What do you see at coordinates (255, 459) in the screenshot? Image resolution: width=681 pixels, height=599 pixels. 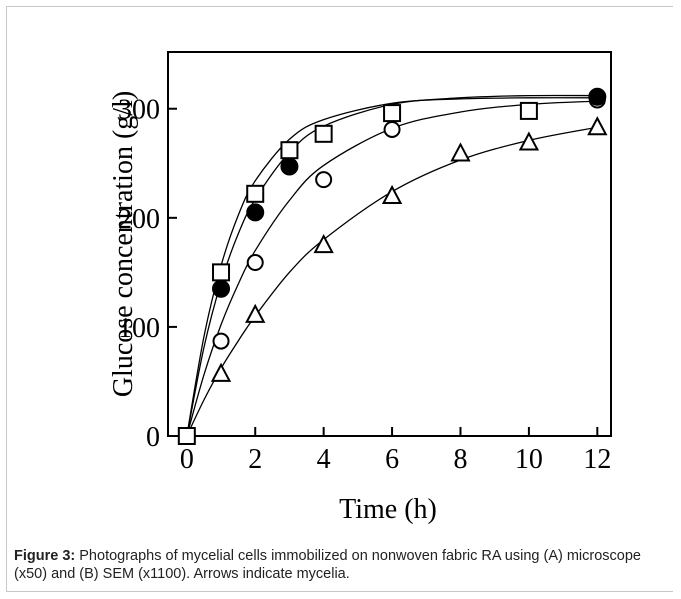 I see `x-tick-label: 2` at bounding box center [255, 459].